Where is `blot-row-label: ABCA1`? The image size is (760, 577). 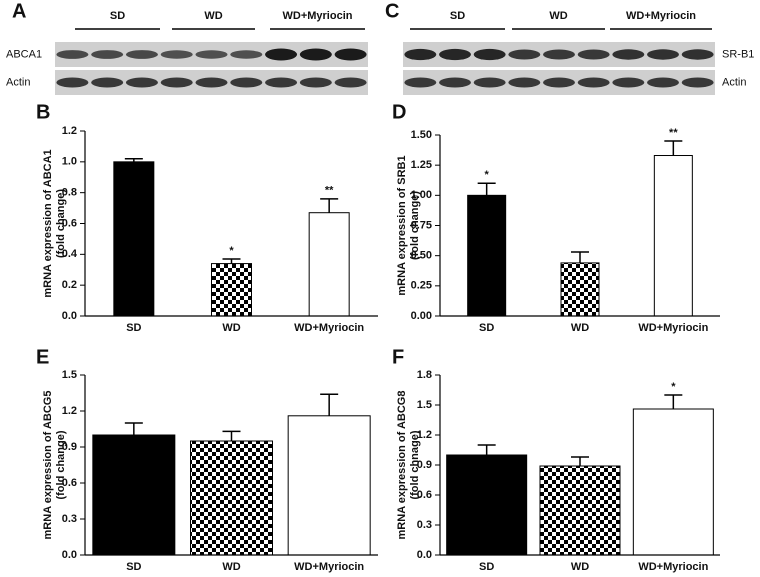
blot-row-label: ABCA1 is located at coordinates (24, 54).